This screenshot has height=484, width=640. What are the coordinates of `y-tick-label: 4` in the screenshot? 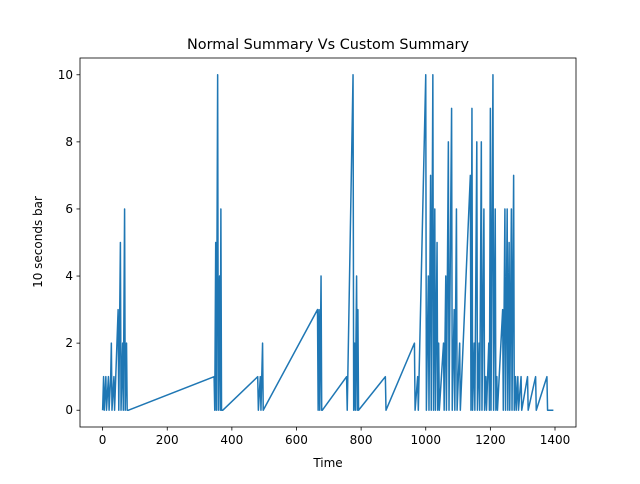 It's located at (69, 276).